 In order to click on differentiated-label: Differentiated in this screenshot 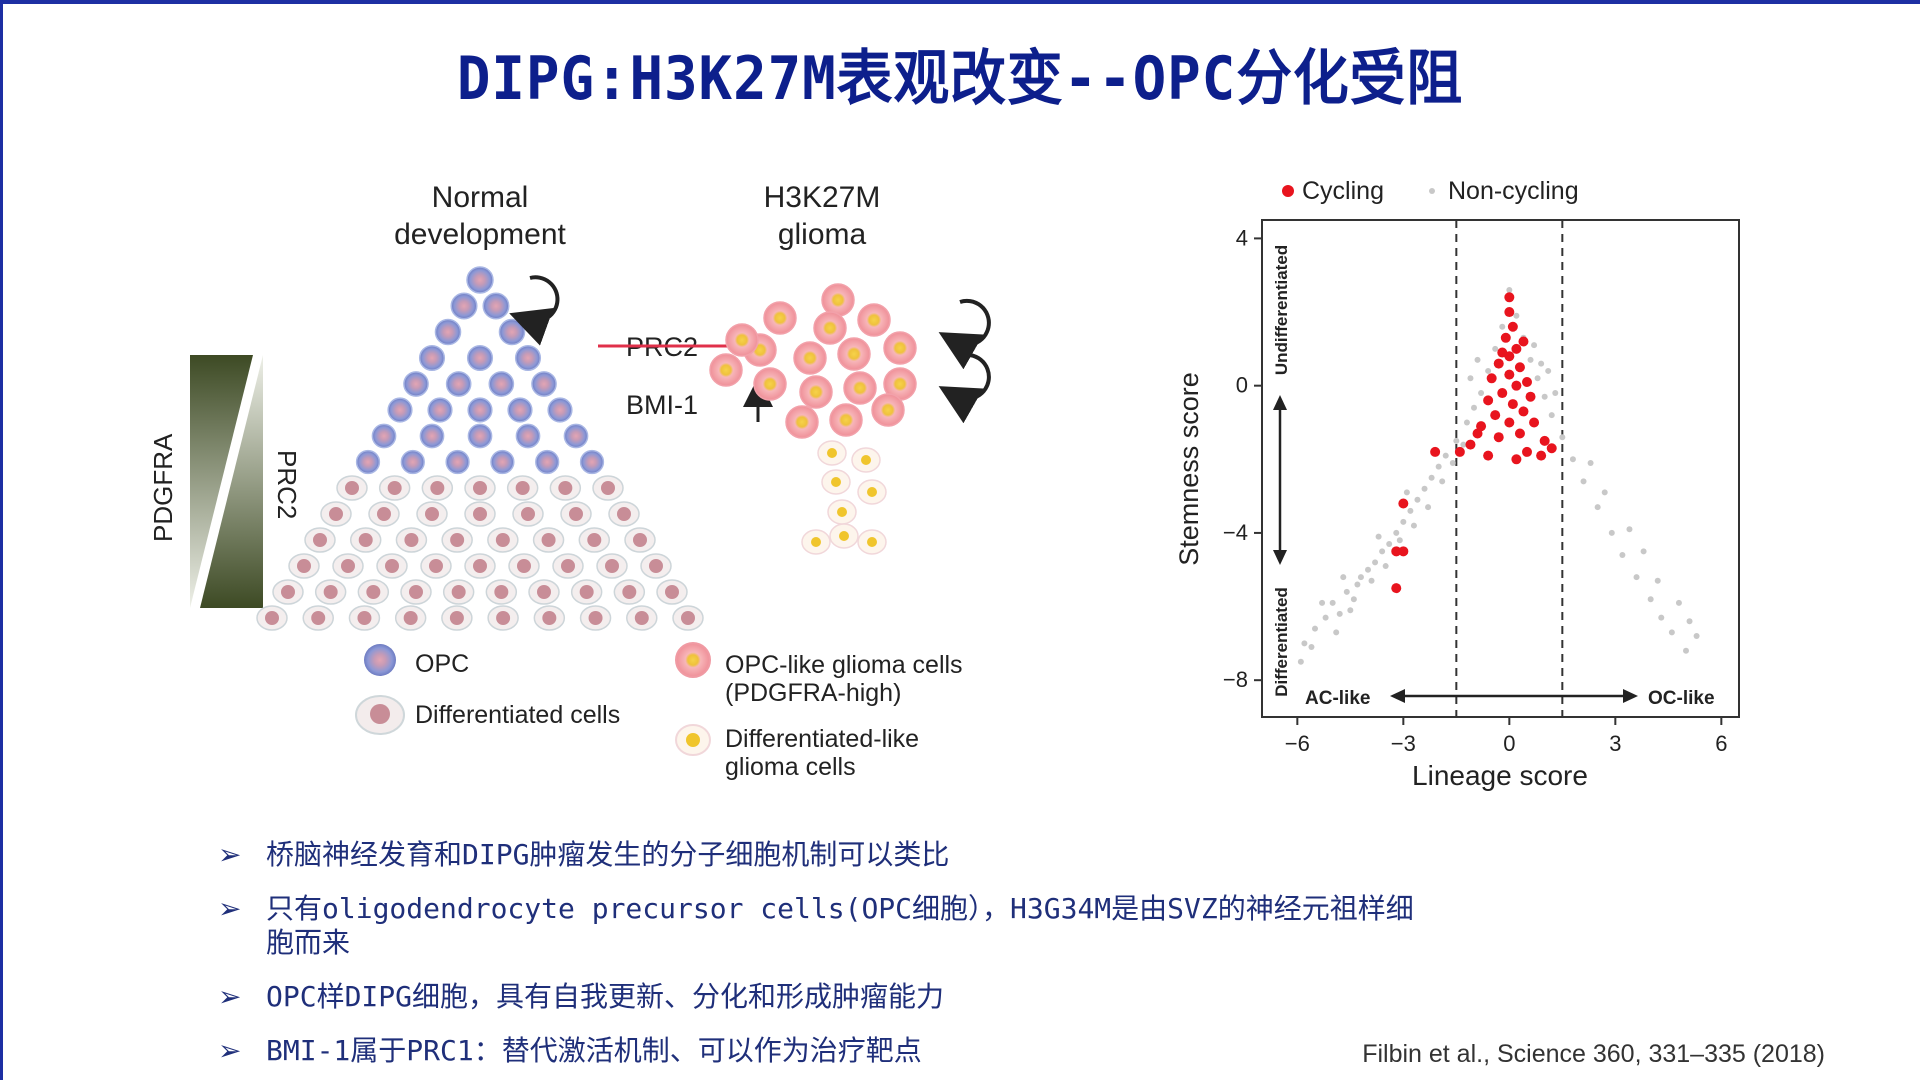, I will do `click(1281, 642)`.